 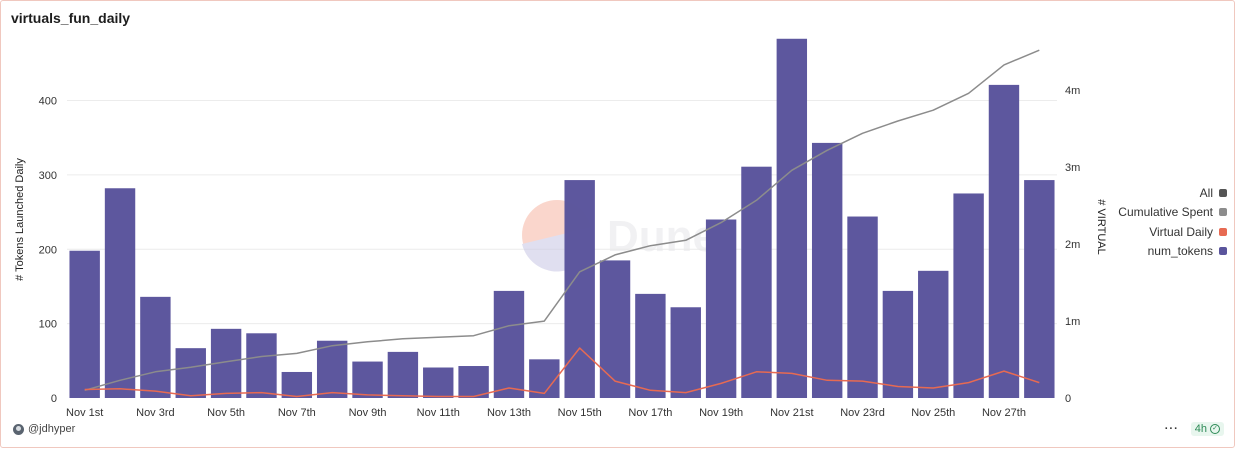 What do you see at coordinates (1101, 226) in the screenshot?
I see `y2-axis-title: # VIRTUAL` at bounding box center [1101, 226].